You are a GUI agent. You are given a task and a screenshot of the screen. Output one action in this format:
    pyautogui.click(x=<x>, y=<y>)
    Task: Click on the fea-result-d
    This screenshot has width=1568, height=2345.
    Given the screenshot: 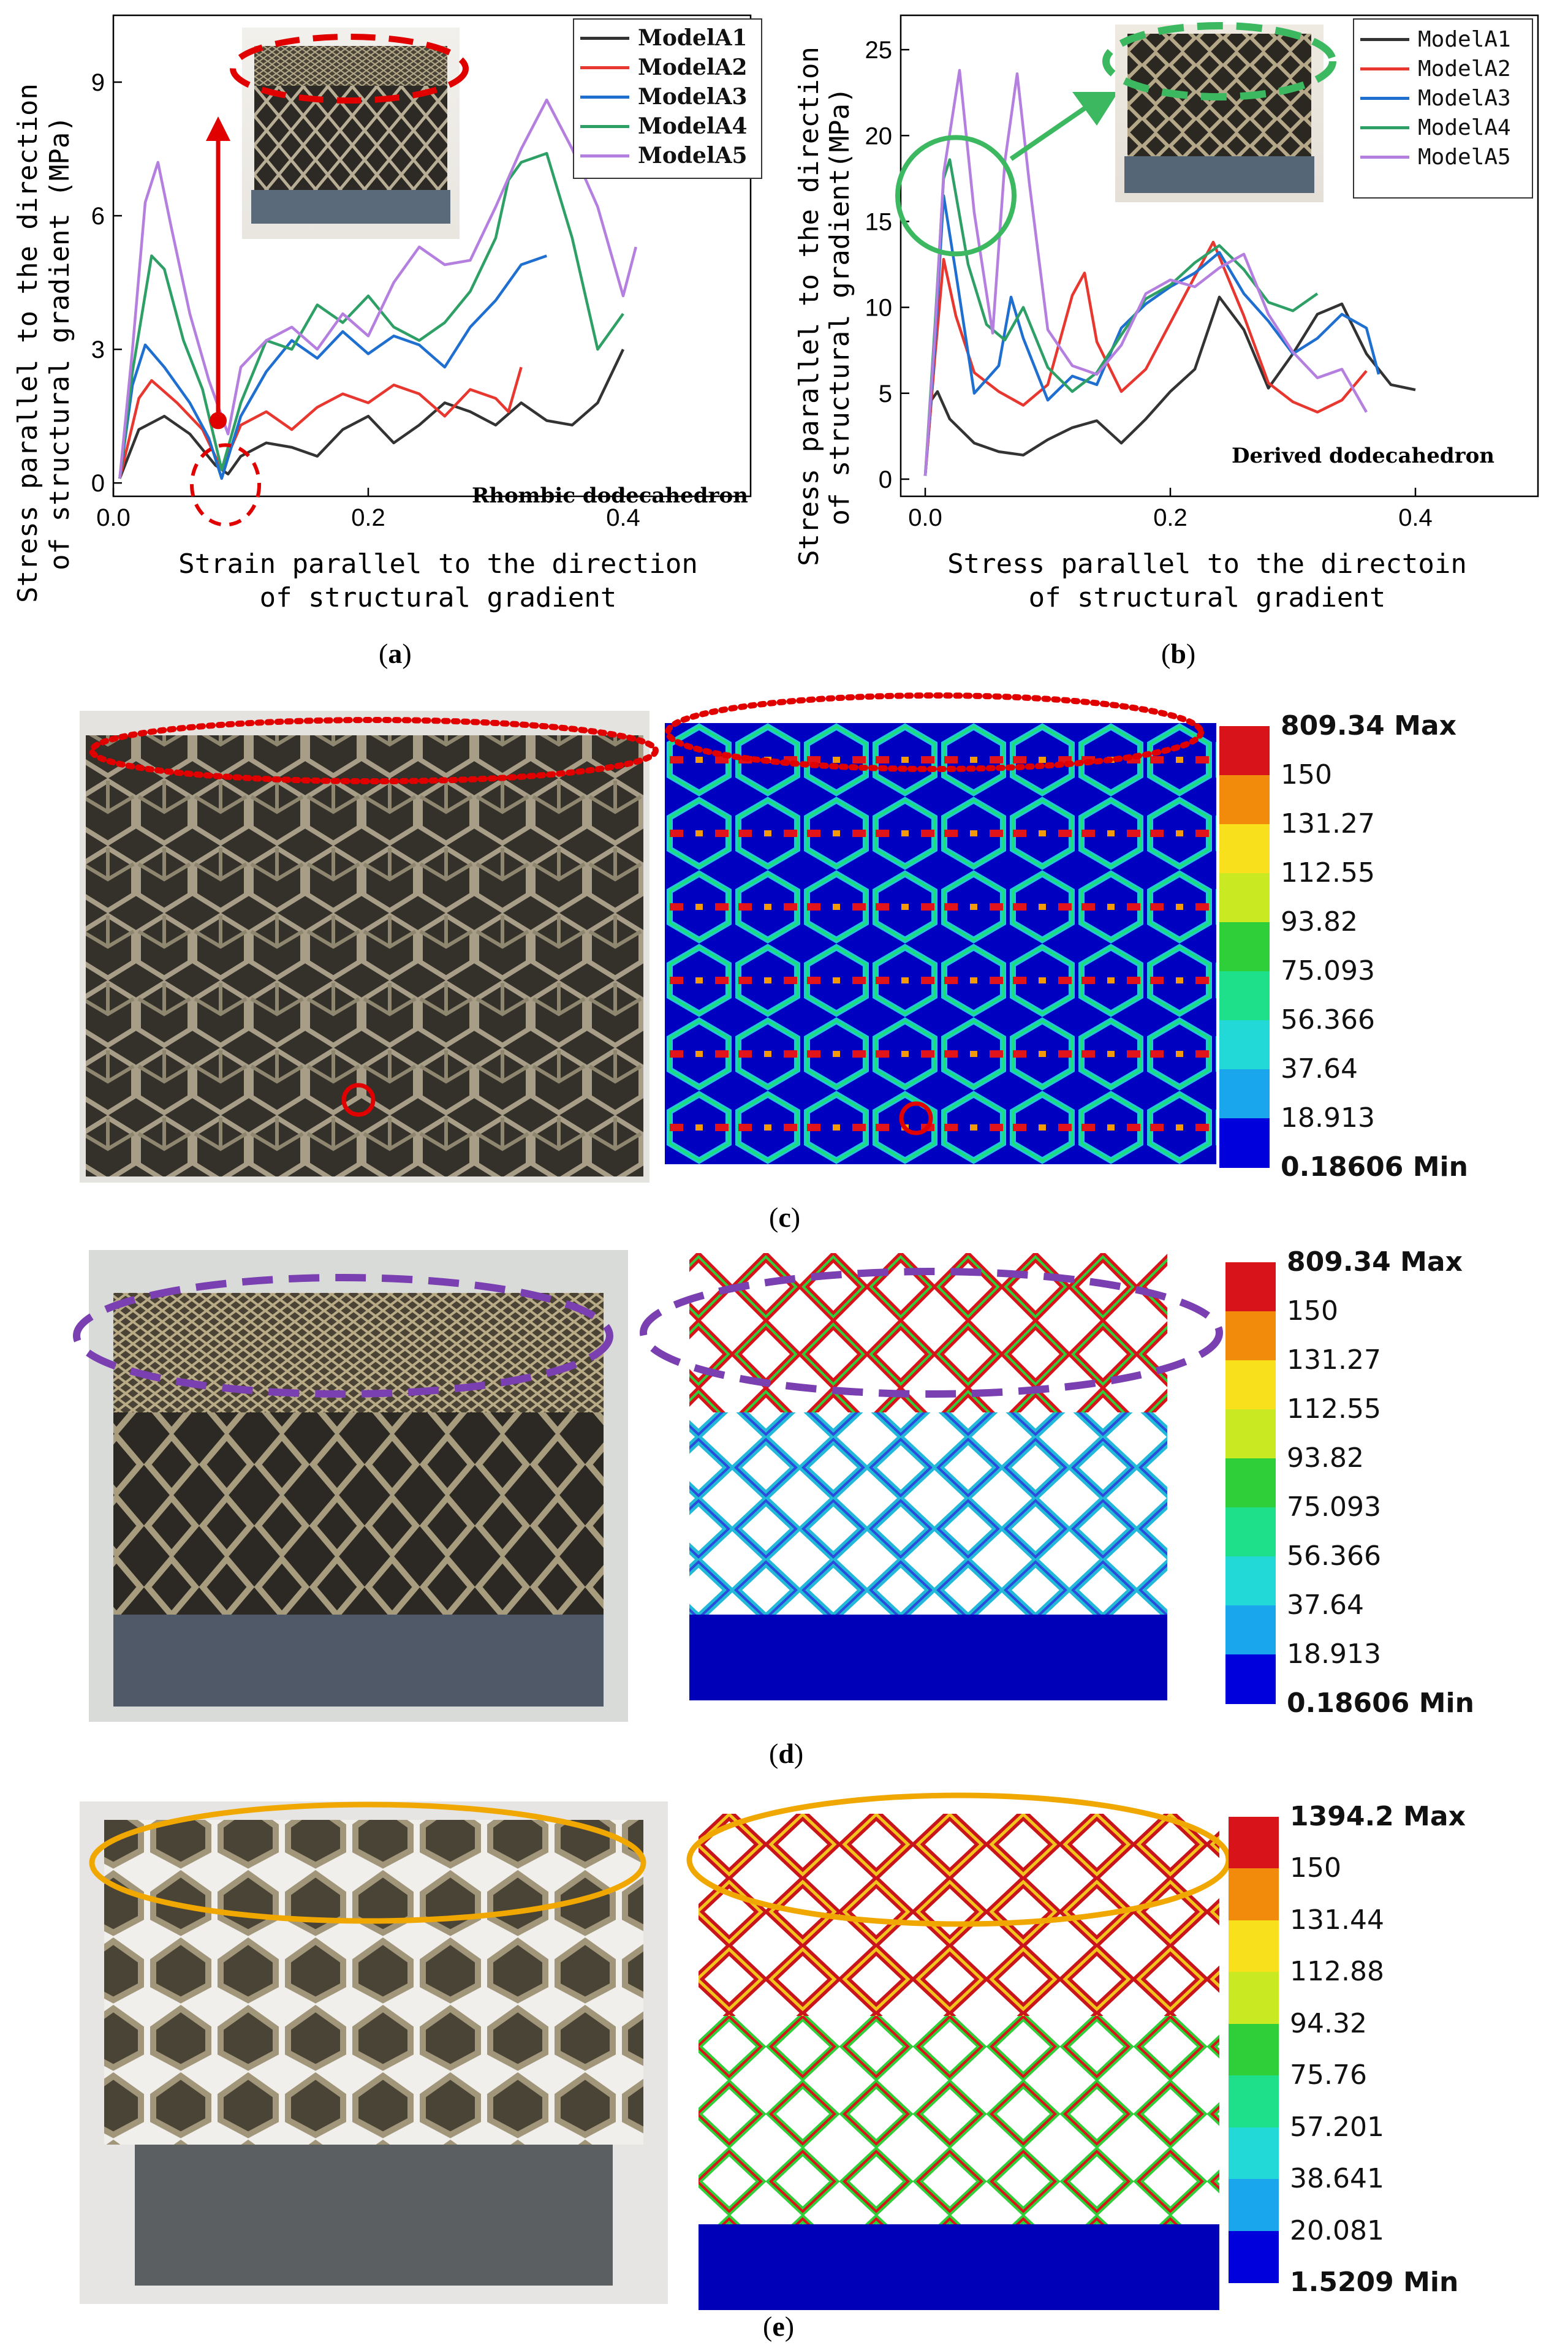 What is the action you would take?
    pyautogui.click(x=940, y=1486)
    